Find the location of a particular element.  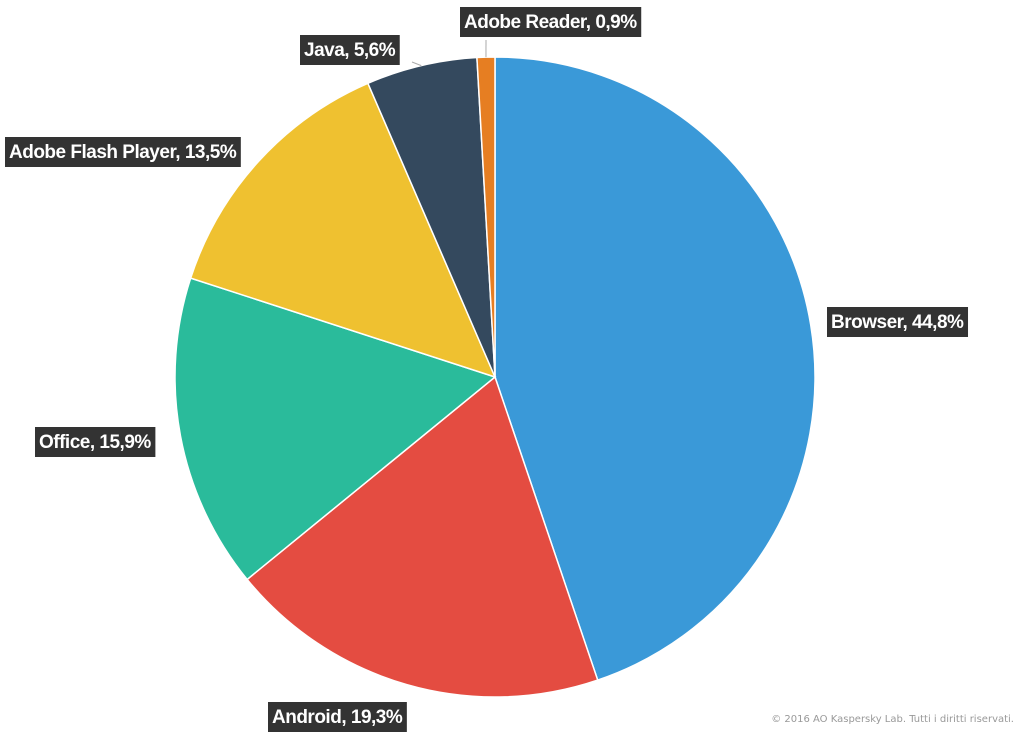

data-label: Java, 5,6% is located at coordinates (350, 50).